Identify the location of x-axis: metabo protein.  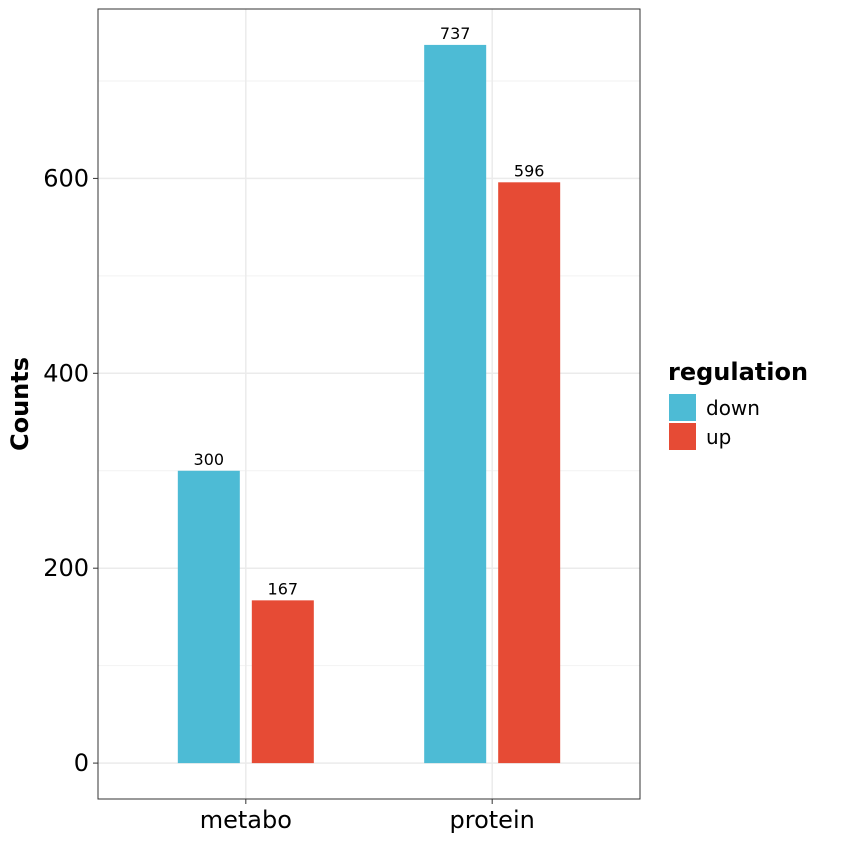
(367, 816).